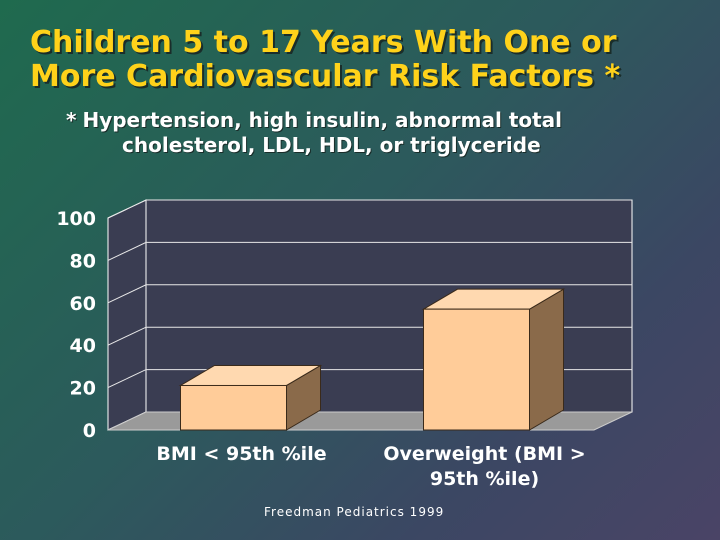 The image size is (720, 540). Describe the element at coordinates (325, 76) in the screenshot. I see `title-line-2: More Cardiovascular Risk Factors *` at that location.